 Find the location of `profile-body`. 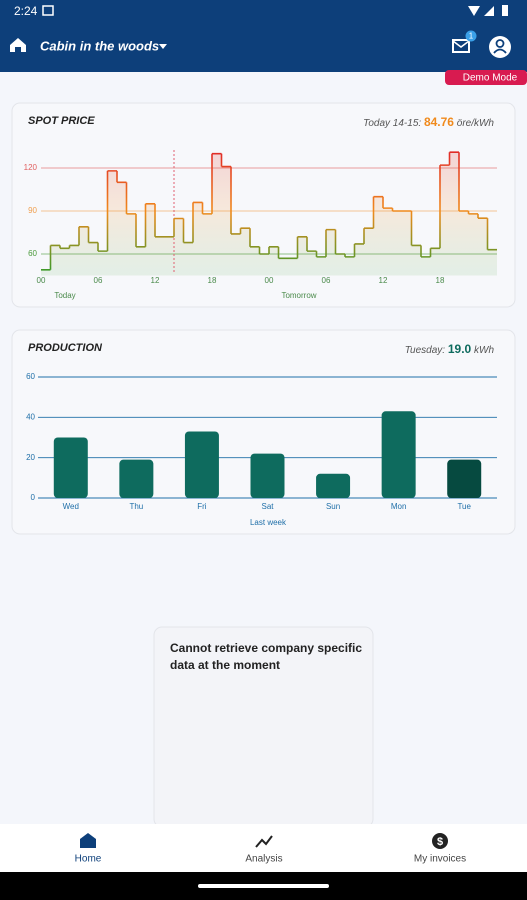

profile-body is located at coordinates (500, 51).